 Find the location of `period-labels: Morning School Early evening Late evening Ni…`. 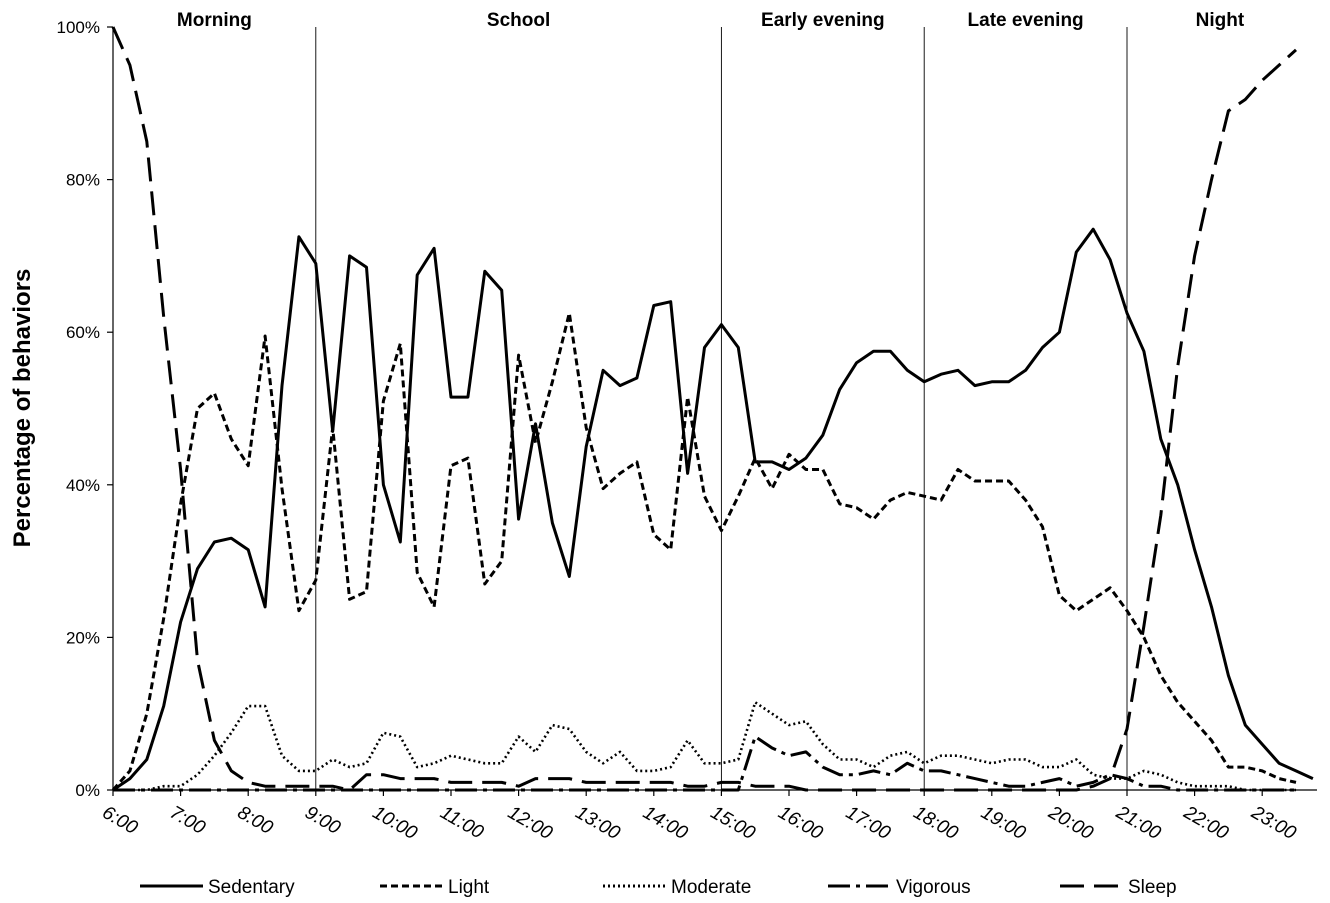

period-labels: Morning School Early evening Late evening Ni… is located at coordinates (711, 20).